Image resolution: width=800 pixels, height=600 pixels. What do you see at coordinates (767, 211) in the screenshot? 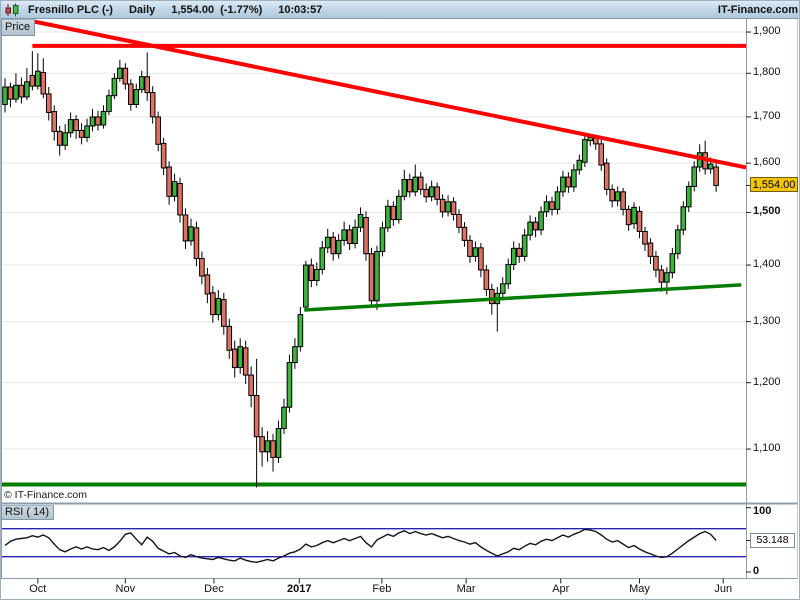
I see `price-tick-label: 1,500` at bounding box center [767, 211].